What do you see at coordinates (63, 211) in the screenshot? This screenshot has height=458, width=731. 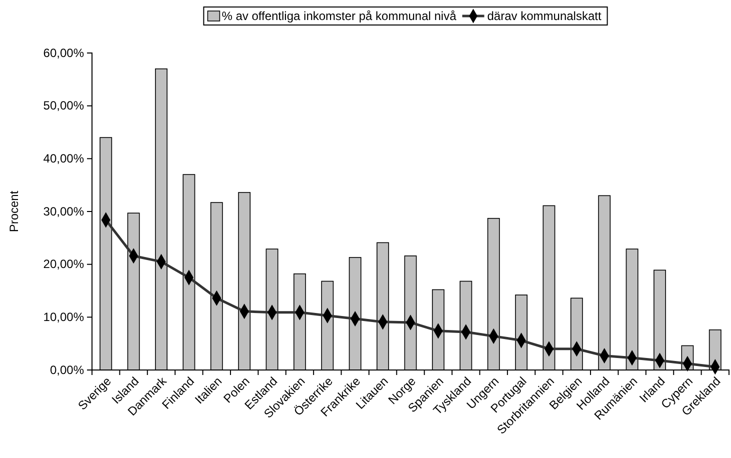 I see `y-tick-label: 30,00%` at bounding box center [63, 211].